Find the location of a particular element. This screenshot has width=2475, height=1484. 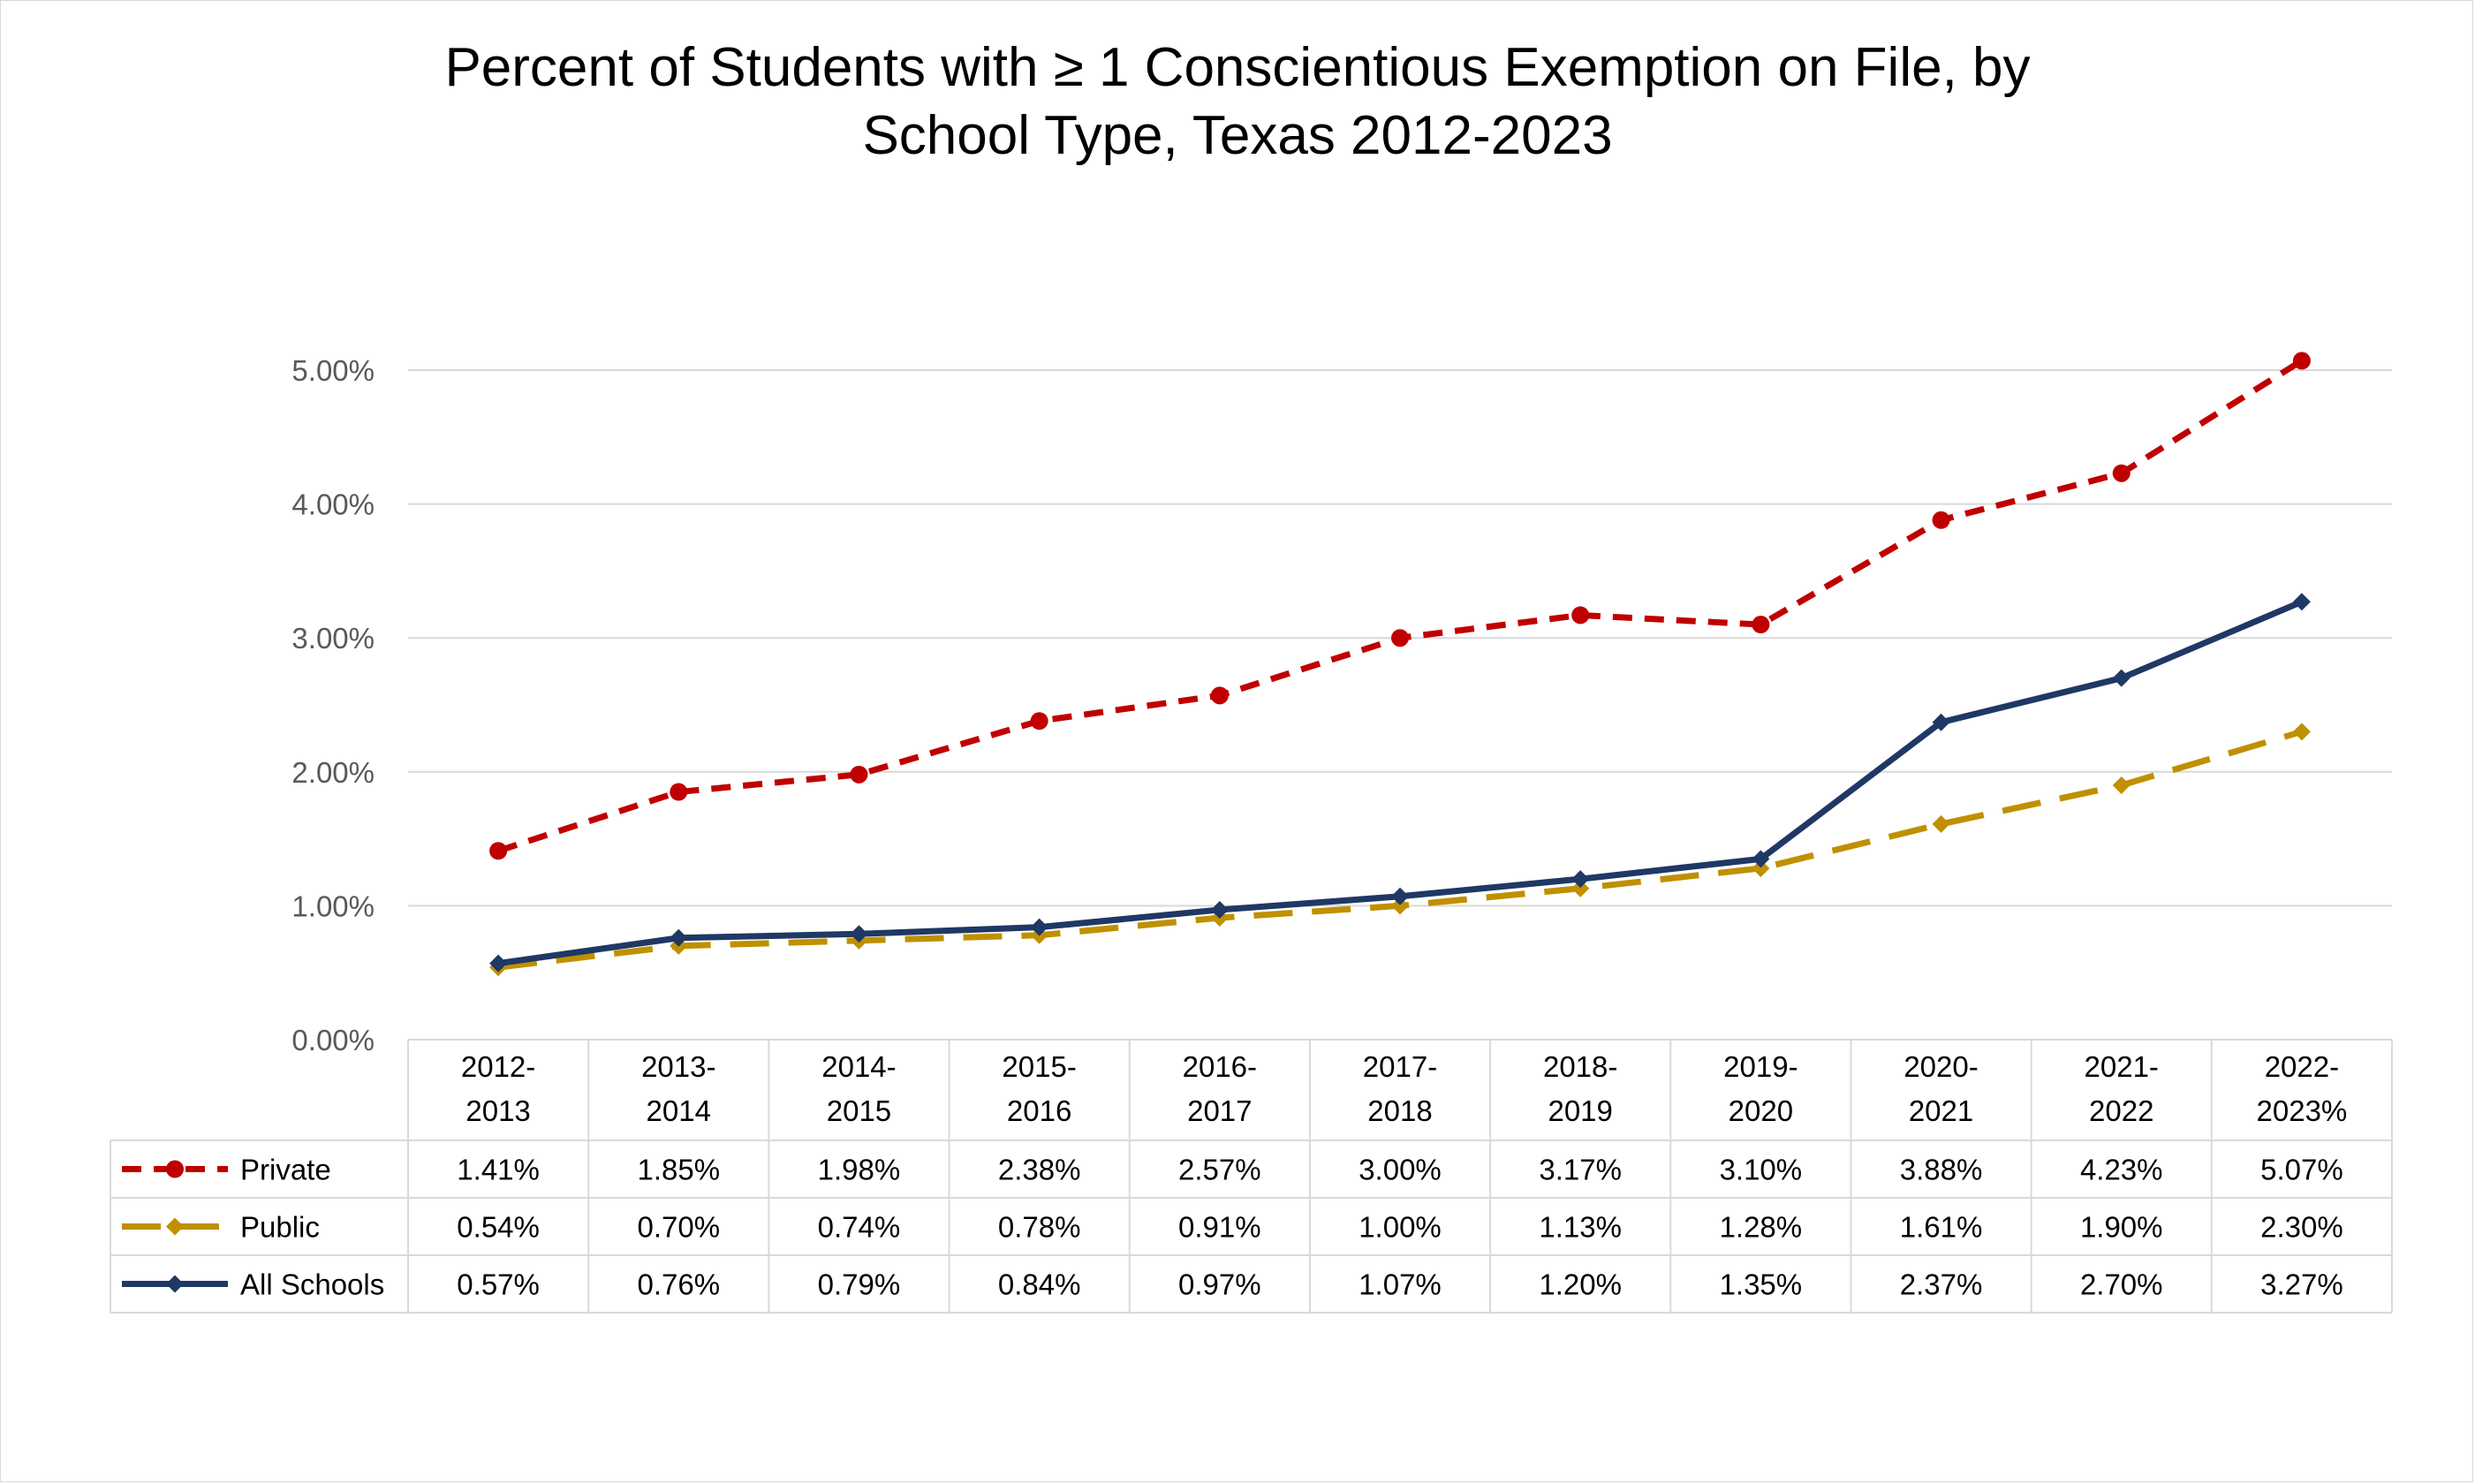

x-category-label: 2015- is located at coordinates (1039, 1066).